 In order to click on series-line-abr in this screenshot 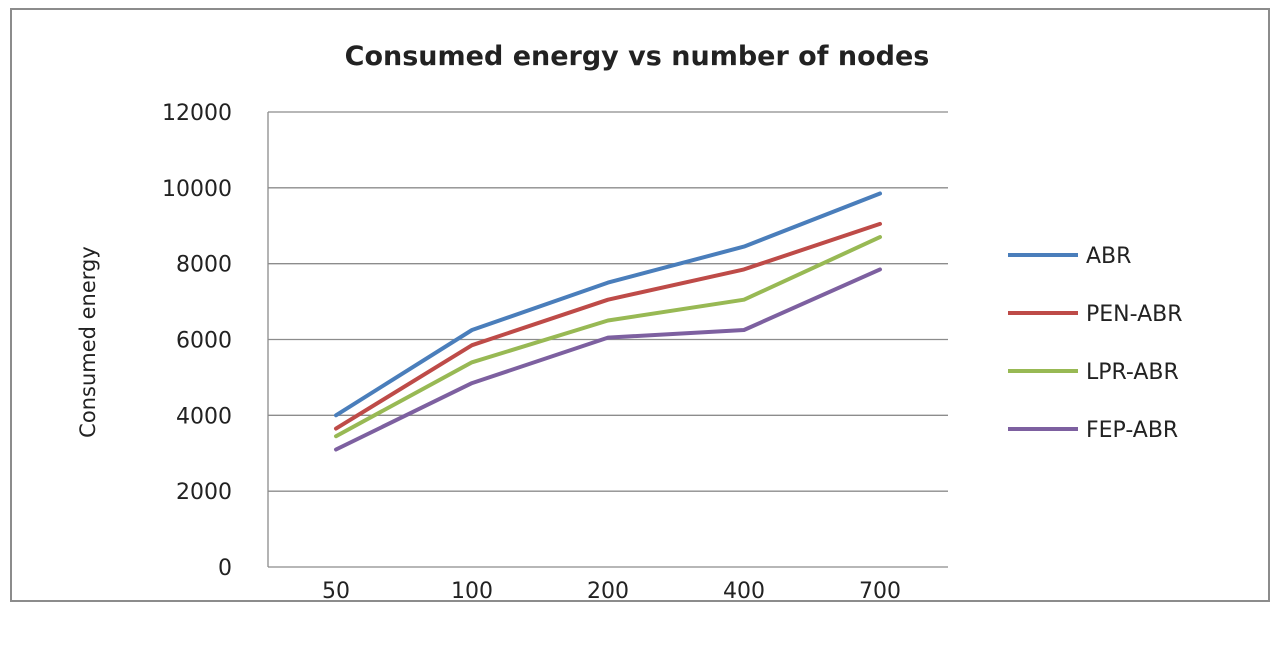, I will do `click(608, 304)`.